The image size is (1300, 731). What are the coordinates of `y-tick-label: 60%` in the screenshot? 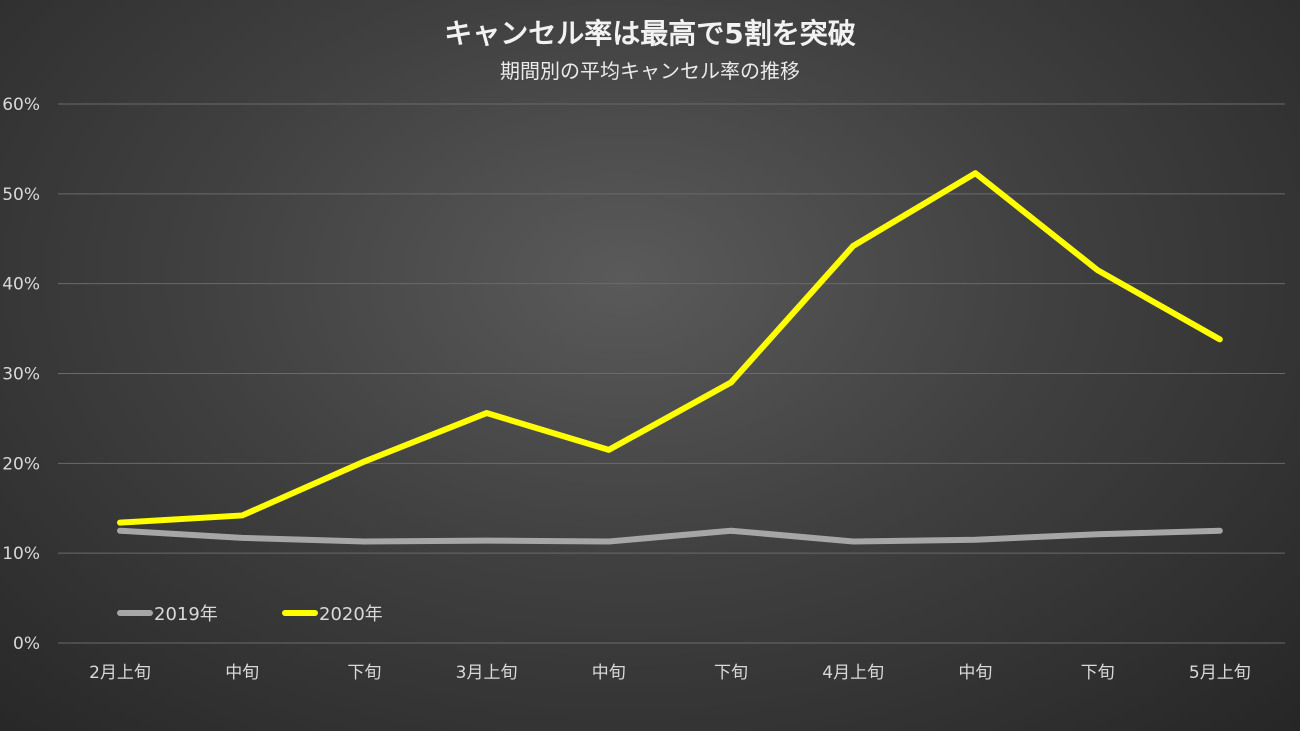 It's located at (21, 105).